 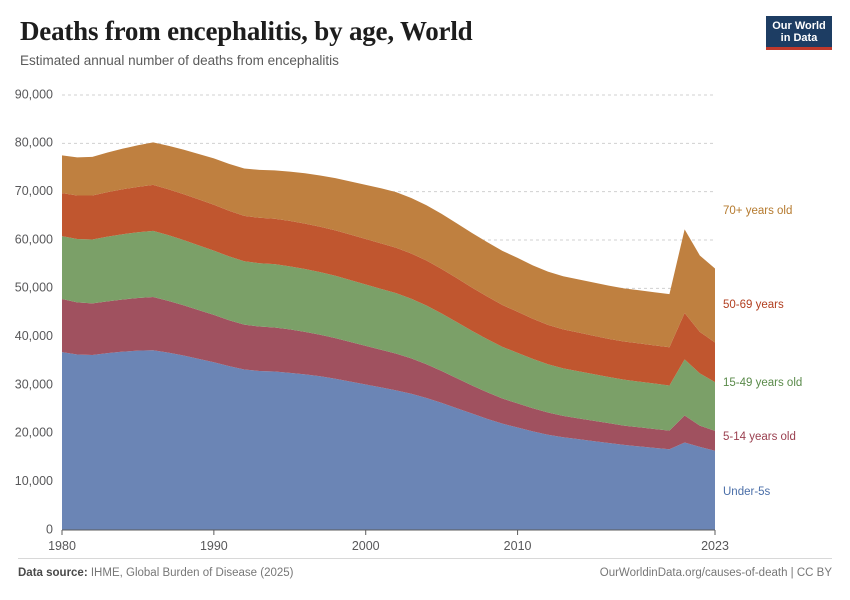 I want to click on footer-divider, so click(x=425, y=558).